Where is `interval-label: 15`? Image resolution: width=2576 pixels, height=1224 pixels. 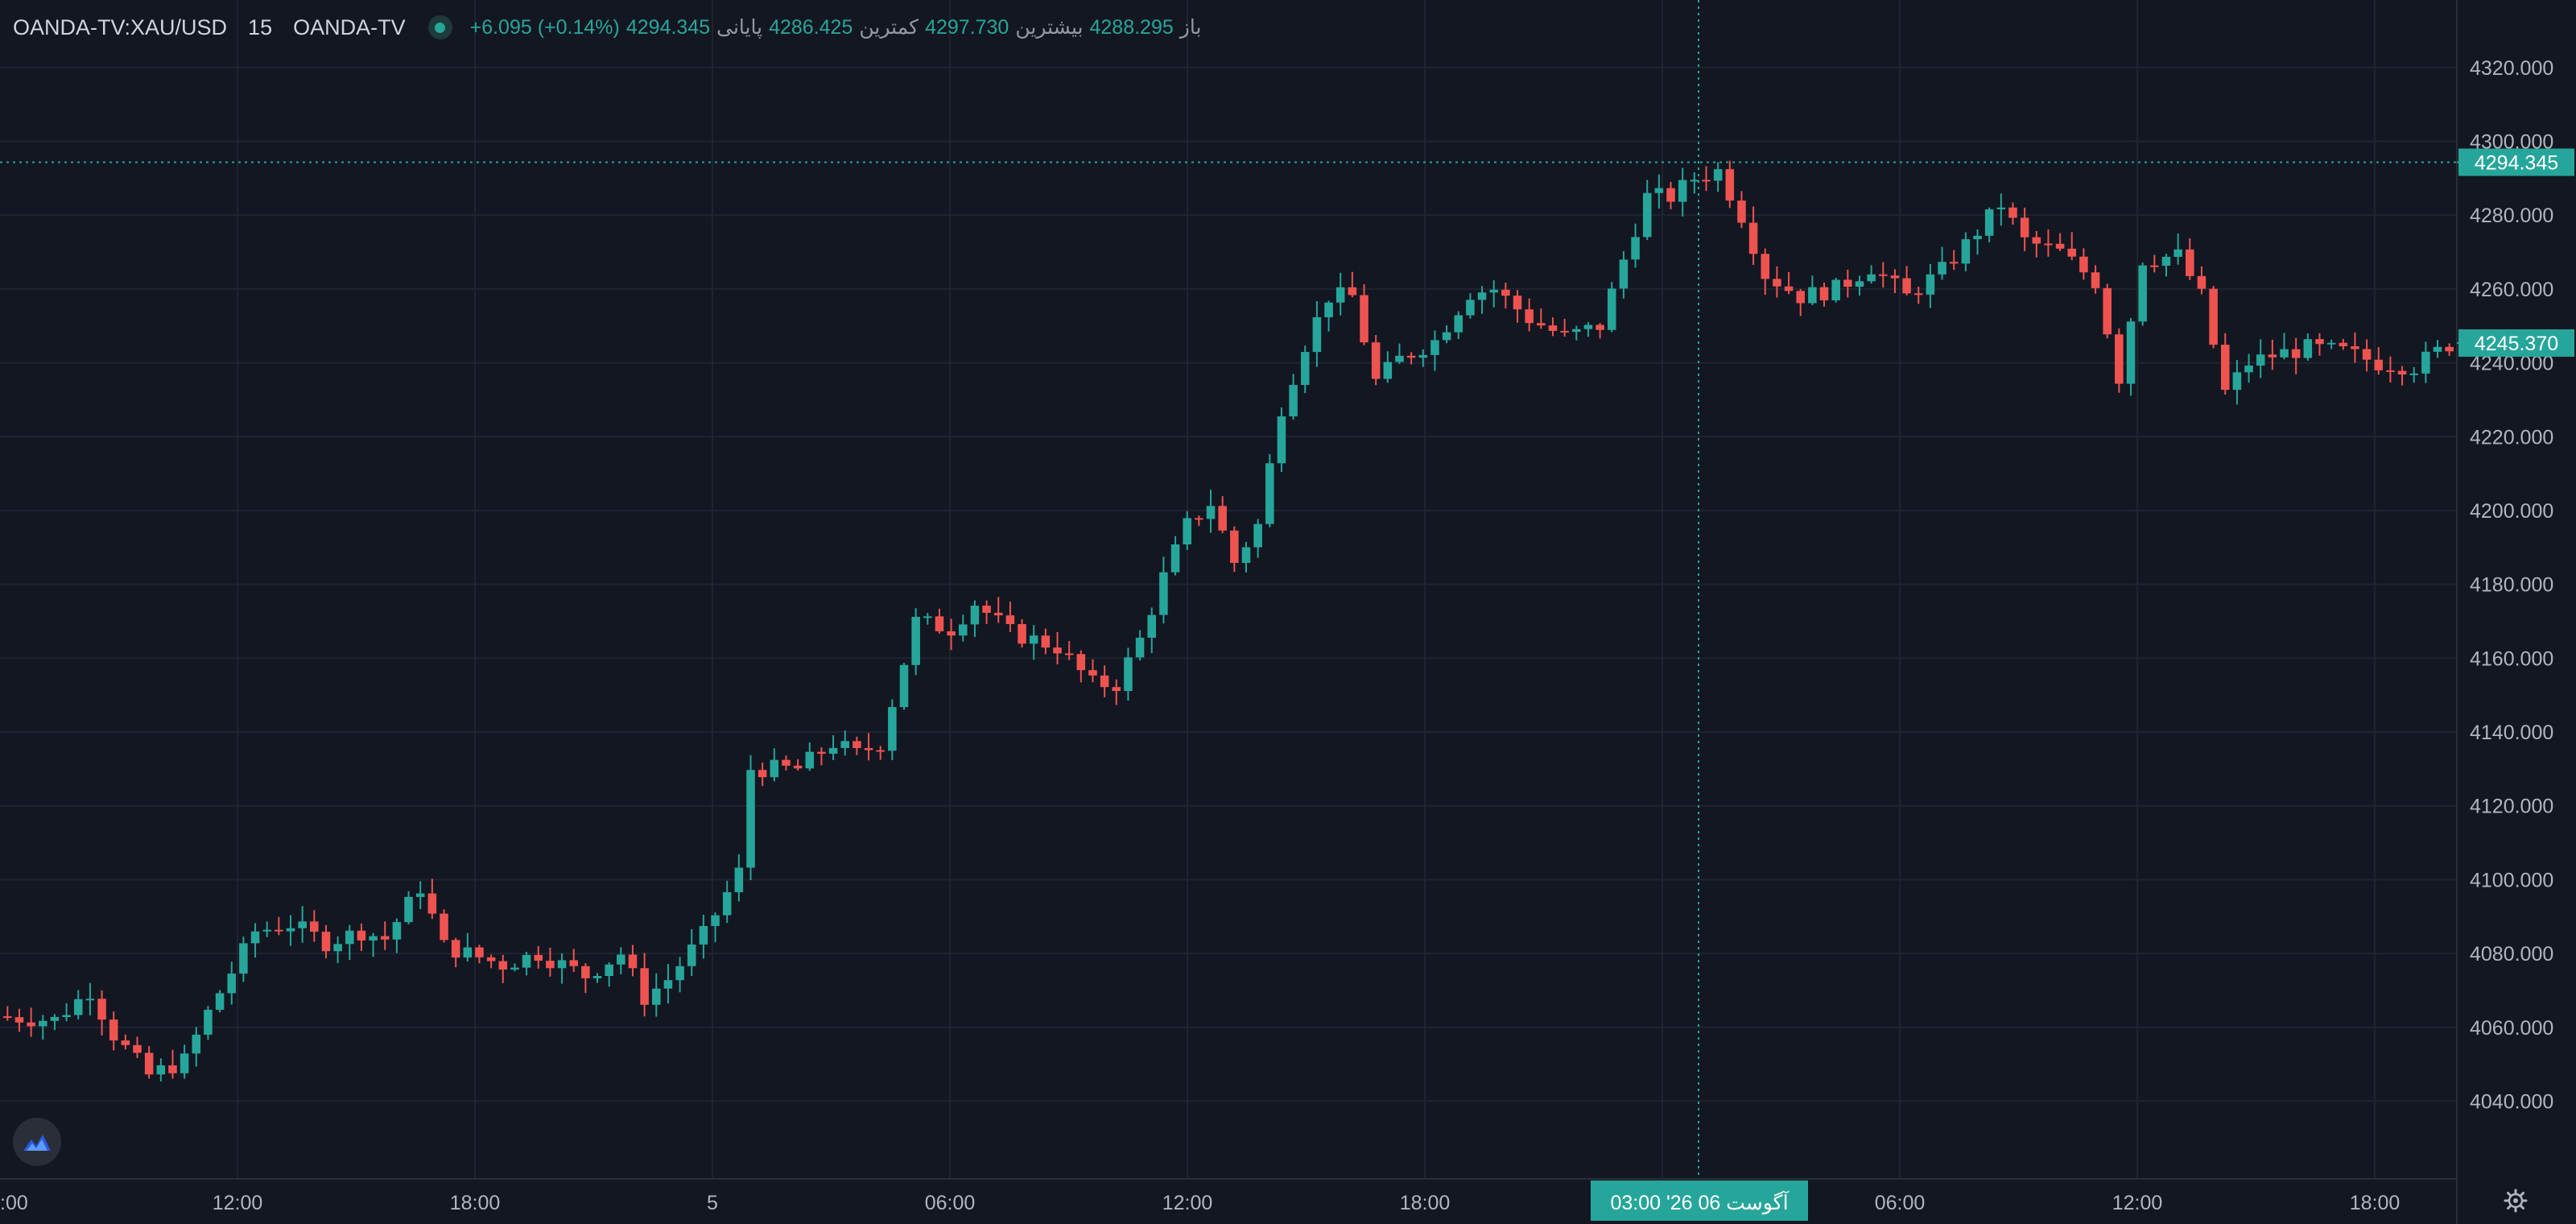
interval-label: 15 is located at coordinates (260, 26).